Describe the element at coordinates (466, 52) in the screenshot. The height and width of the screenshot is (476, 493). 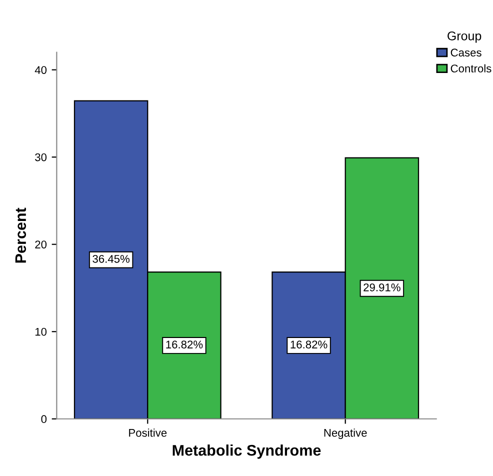
I see `legend-label: Cases` at that location.